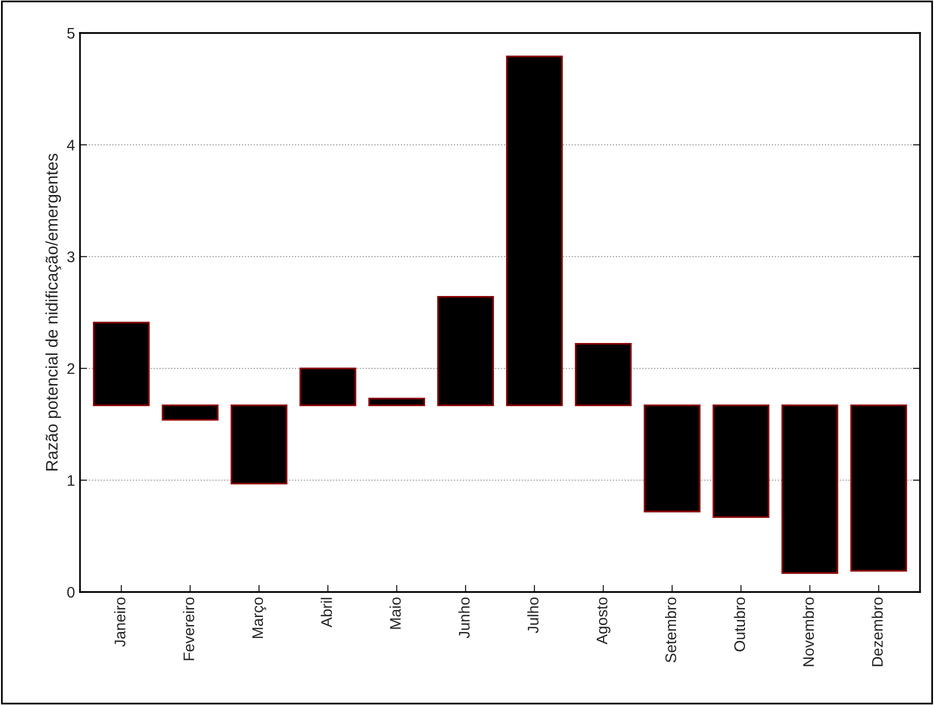 This screenshot has height=705, width=934. What do you see at coordinates (326, 613) in the screenshot?
I see `x-tick-label: Abril` at bounding box center [326, 613].